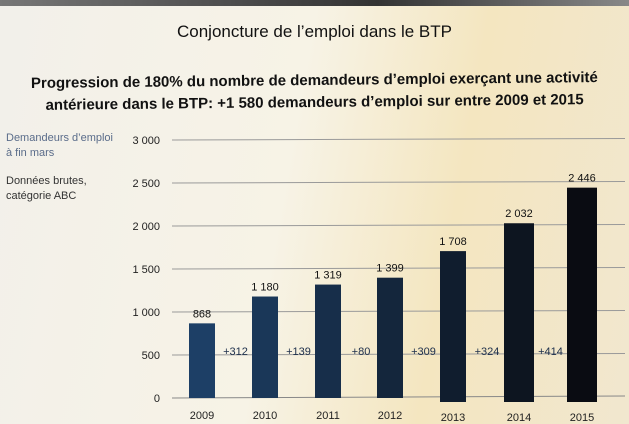 This screenshot has height=424, width=629. What do you see at coordinates (314, 31) in the screenshot?
I see `slide-title: Conjoncture de l’emploi dans le BTP` at bounding box center [314, 31].